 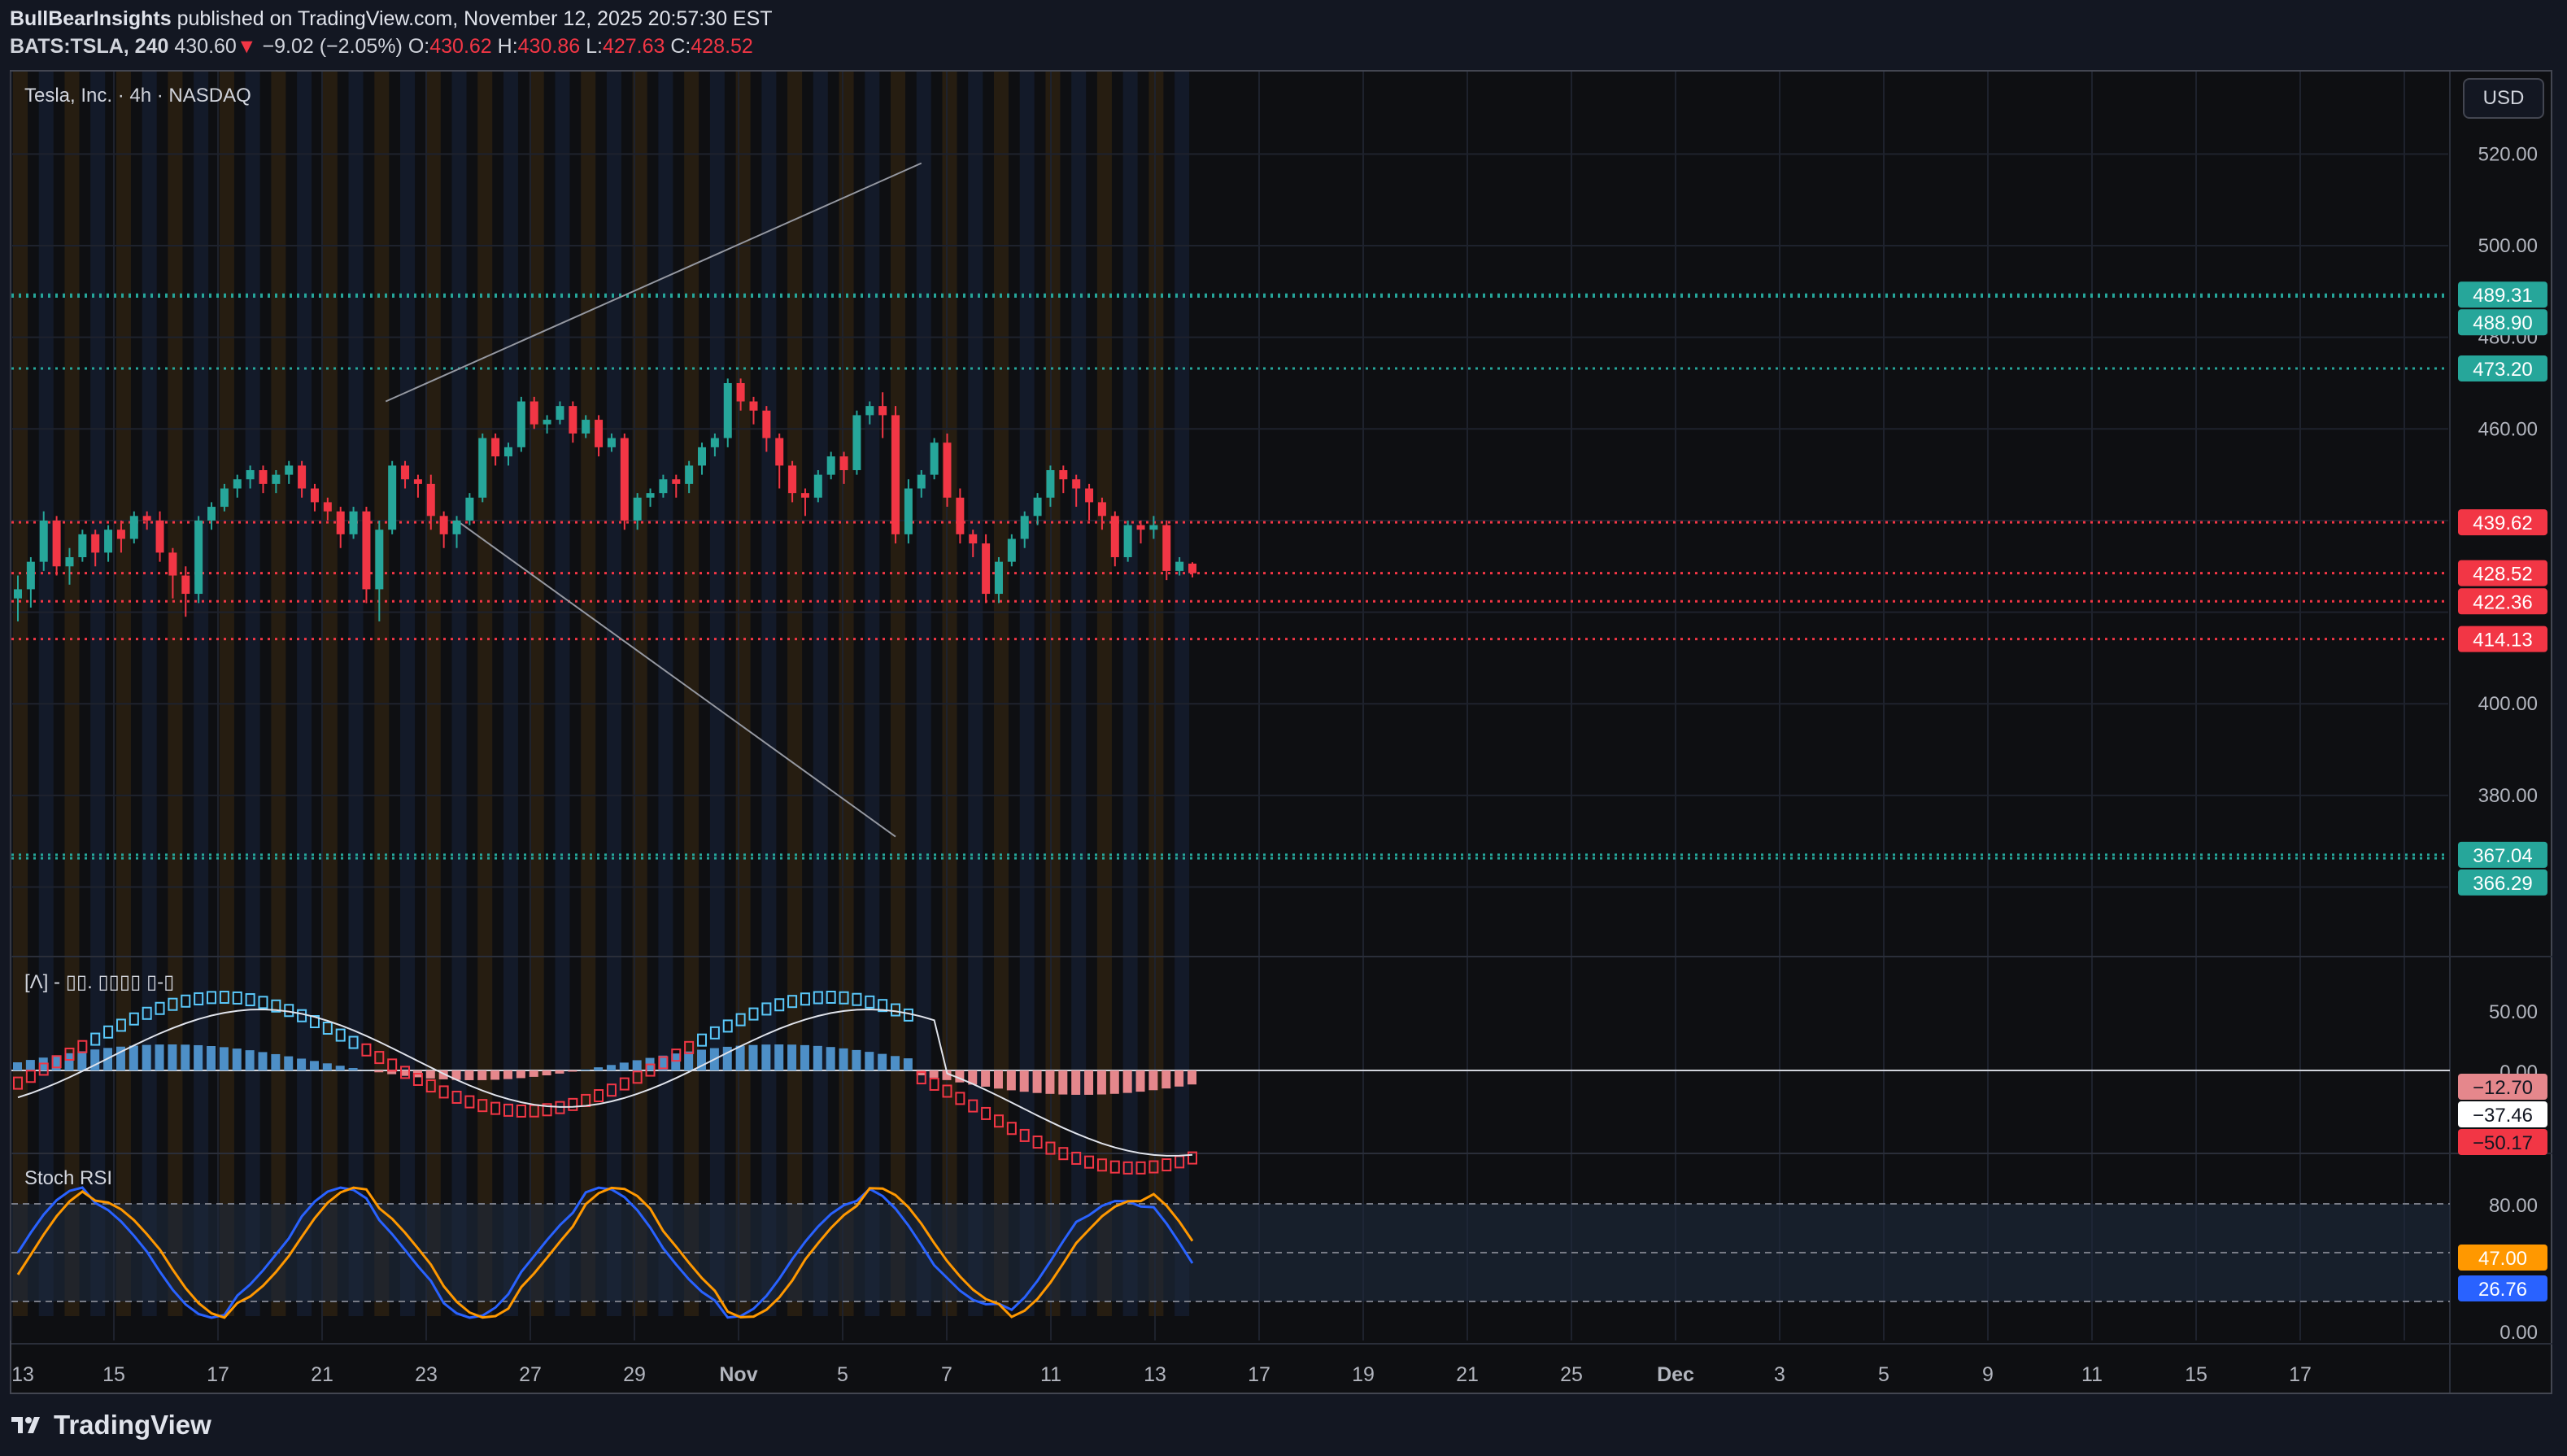 What do you see at coordinates (2513, 1206) in the screenshot?
I see `rsi-tick-label: 80.00` at bounding box center [2513, 1206].